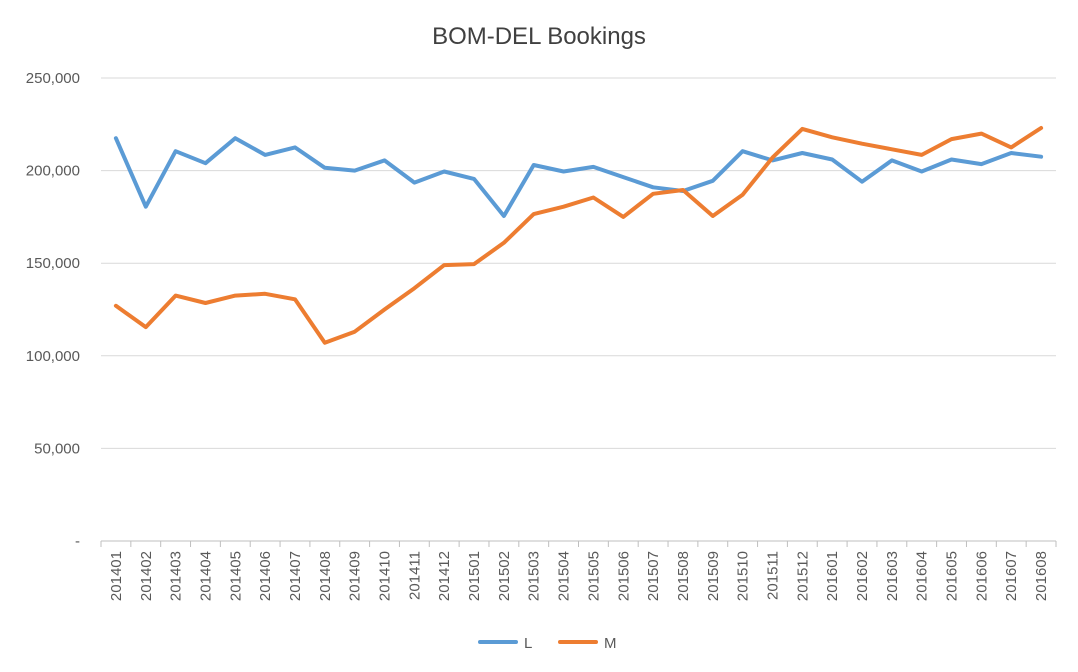  What do you see at coordinates (77, 541) in the screenshot?
I see `y-tick-label: -` at bounding box center [77, 541].